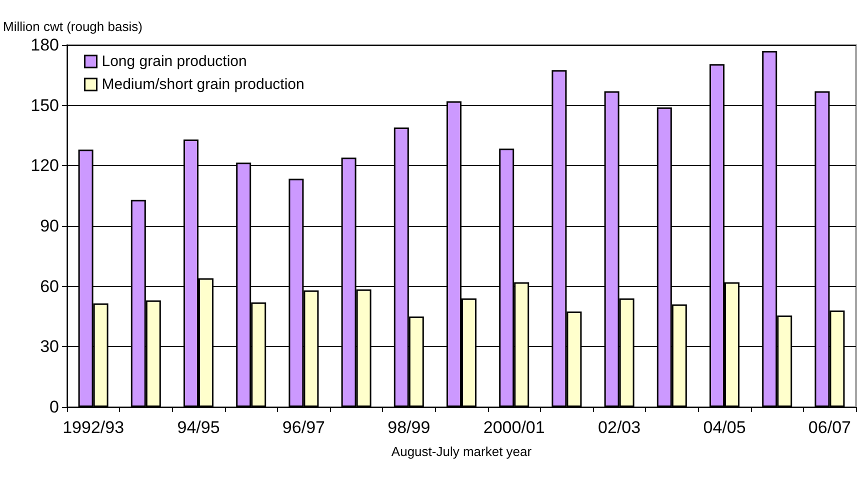 This screenshot has height=481, width=864. Describe the element at coordinates (619, 427) in the screenshot. I see `x-tick-label: 02/03` at that location.